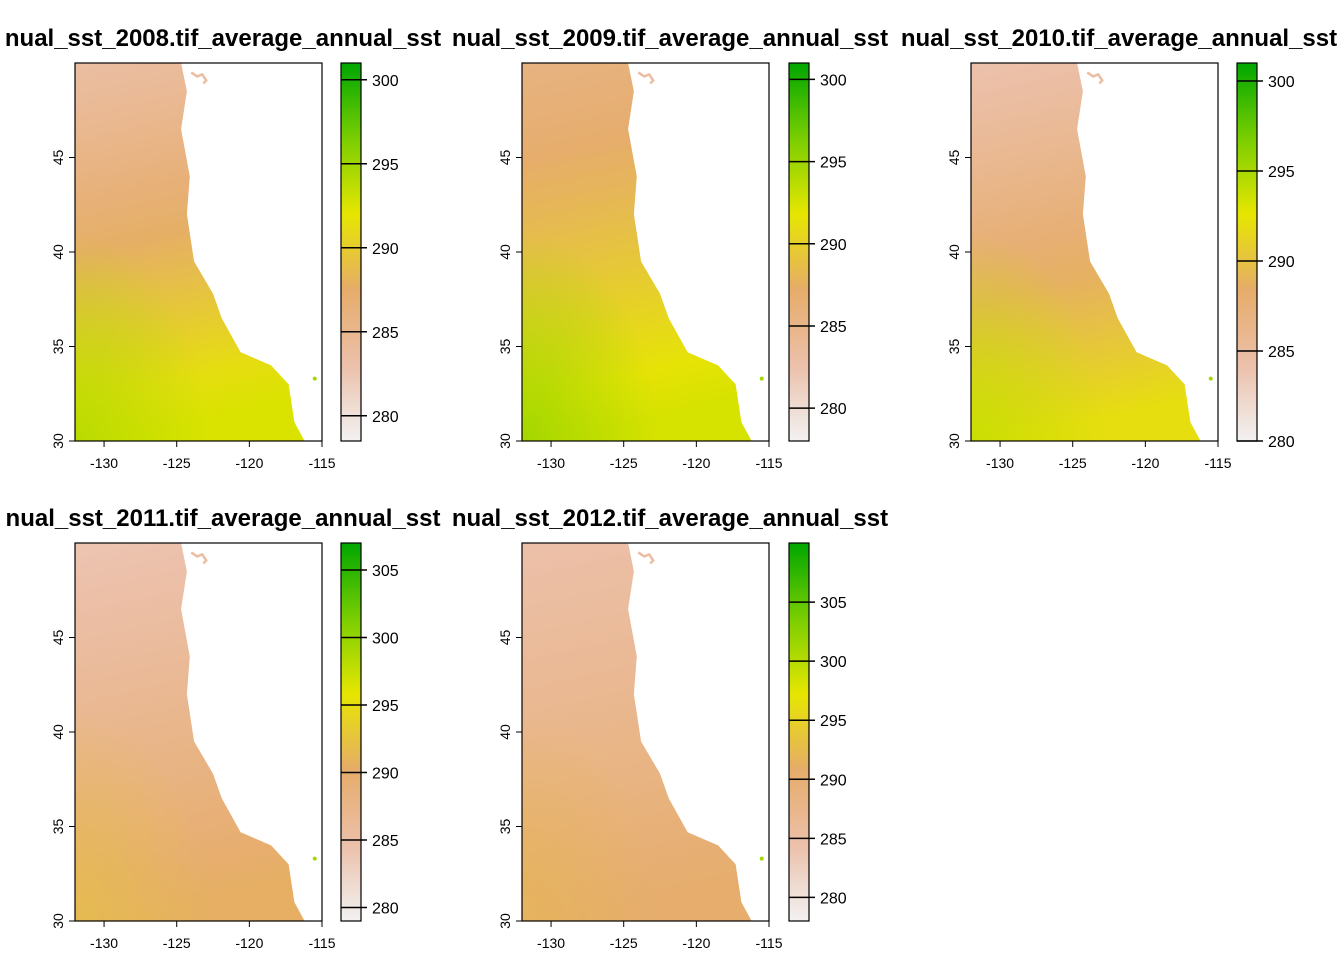 This screenshot has width=1344, height=960. Describe the element at coordinates (670, 518) in the screenshot. I see `panel-title: nual_sst_2012.tif_average_annual_sst` at that location.